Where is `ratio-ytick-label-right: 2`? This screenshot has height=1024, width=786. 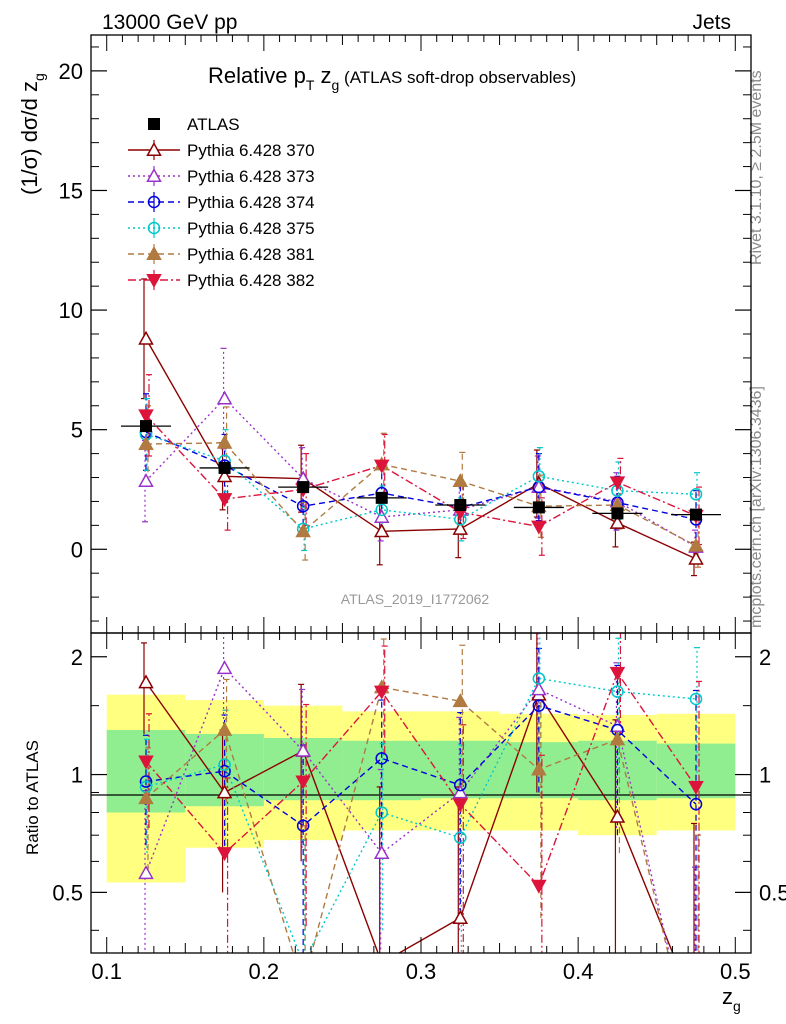 ratio-ytick-label-right: 2 is located at coordinates (765, 657).